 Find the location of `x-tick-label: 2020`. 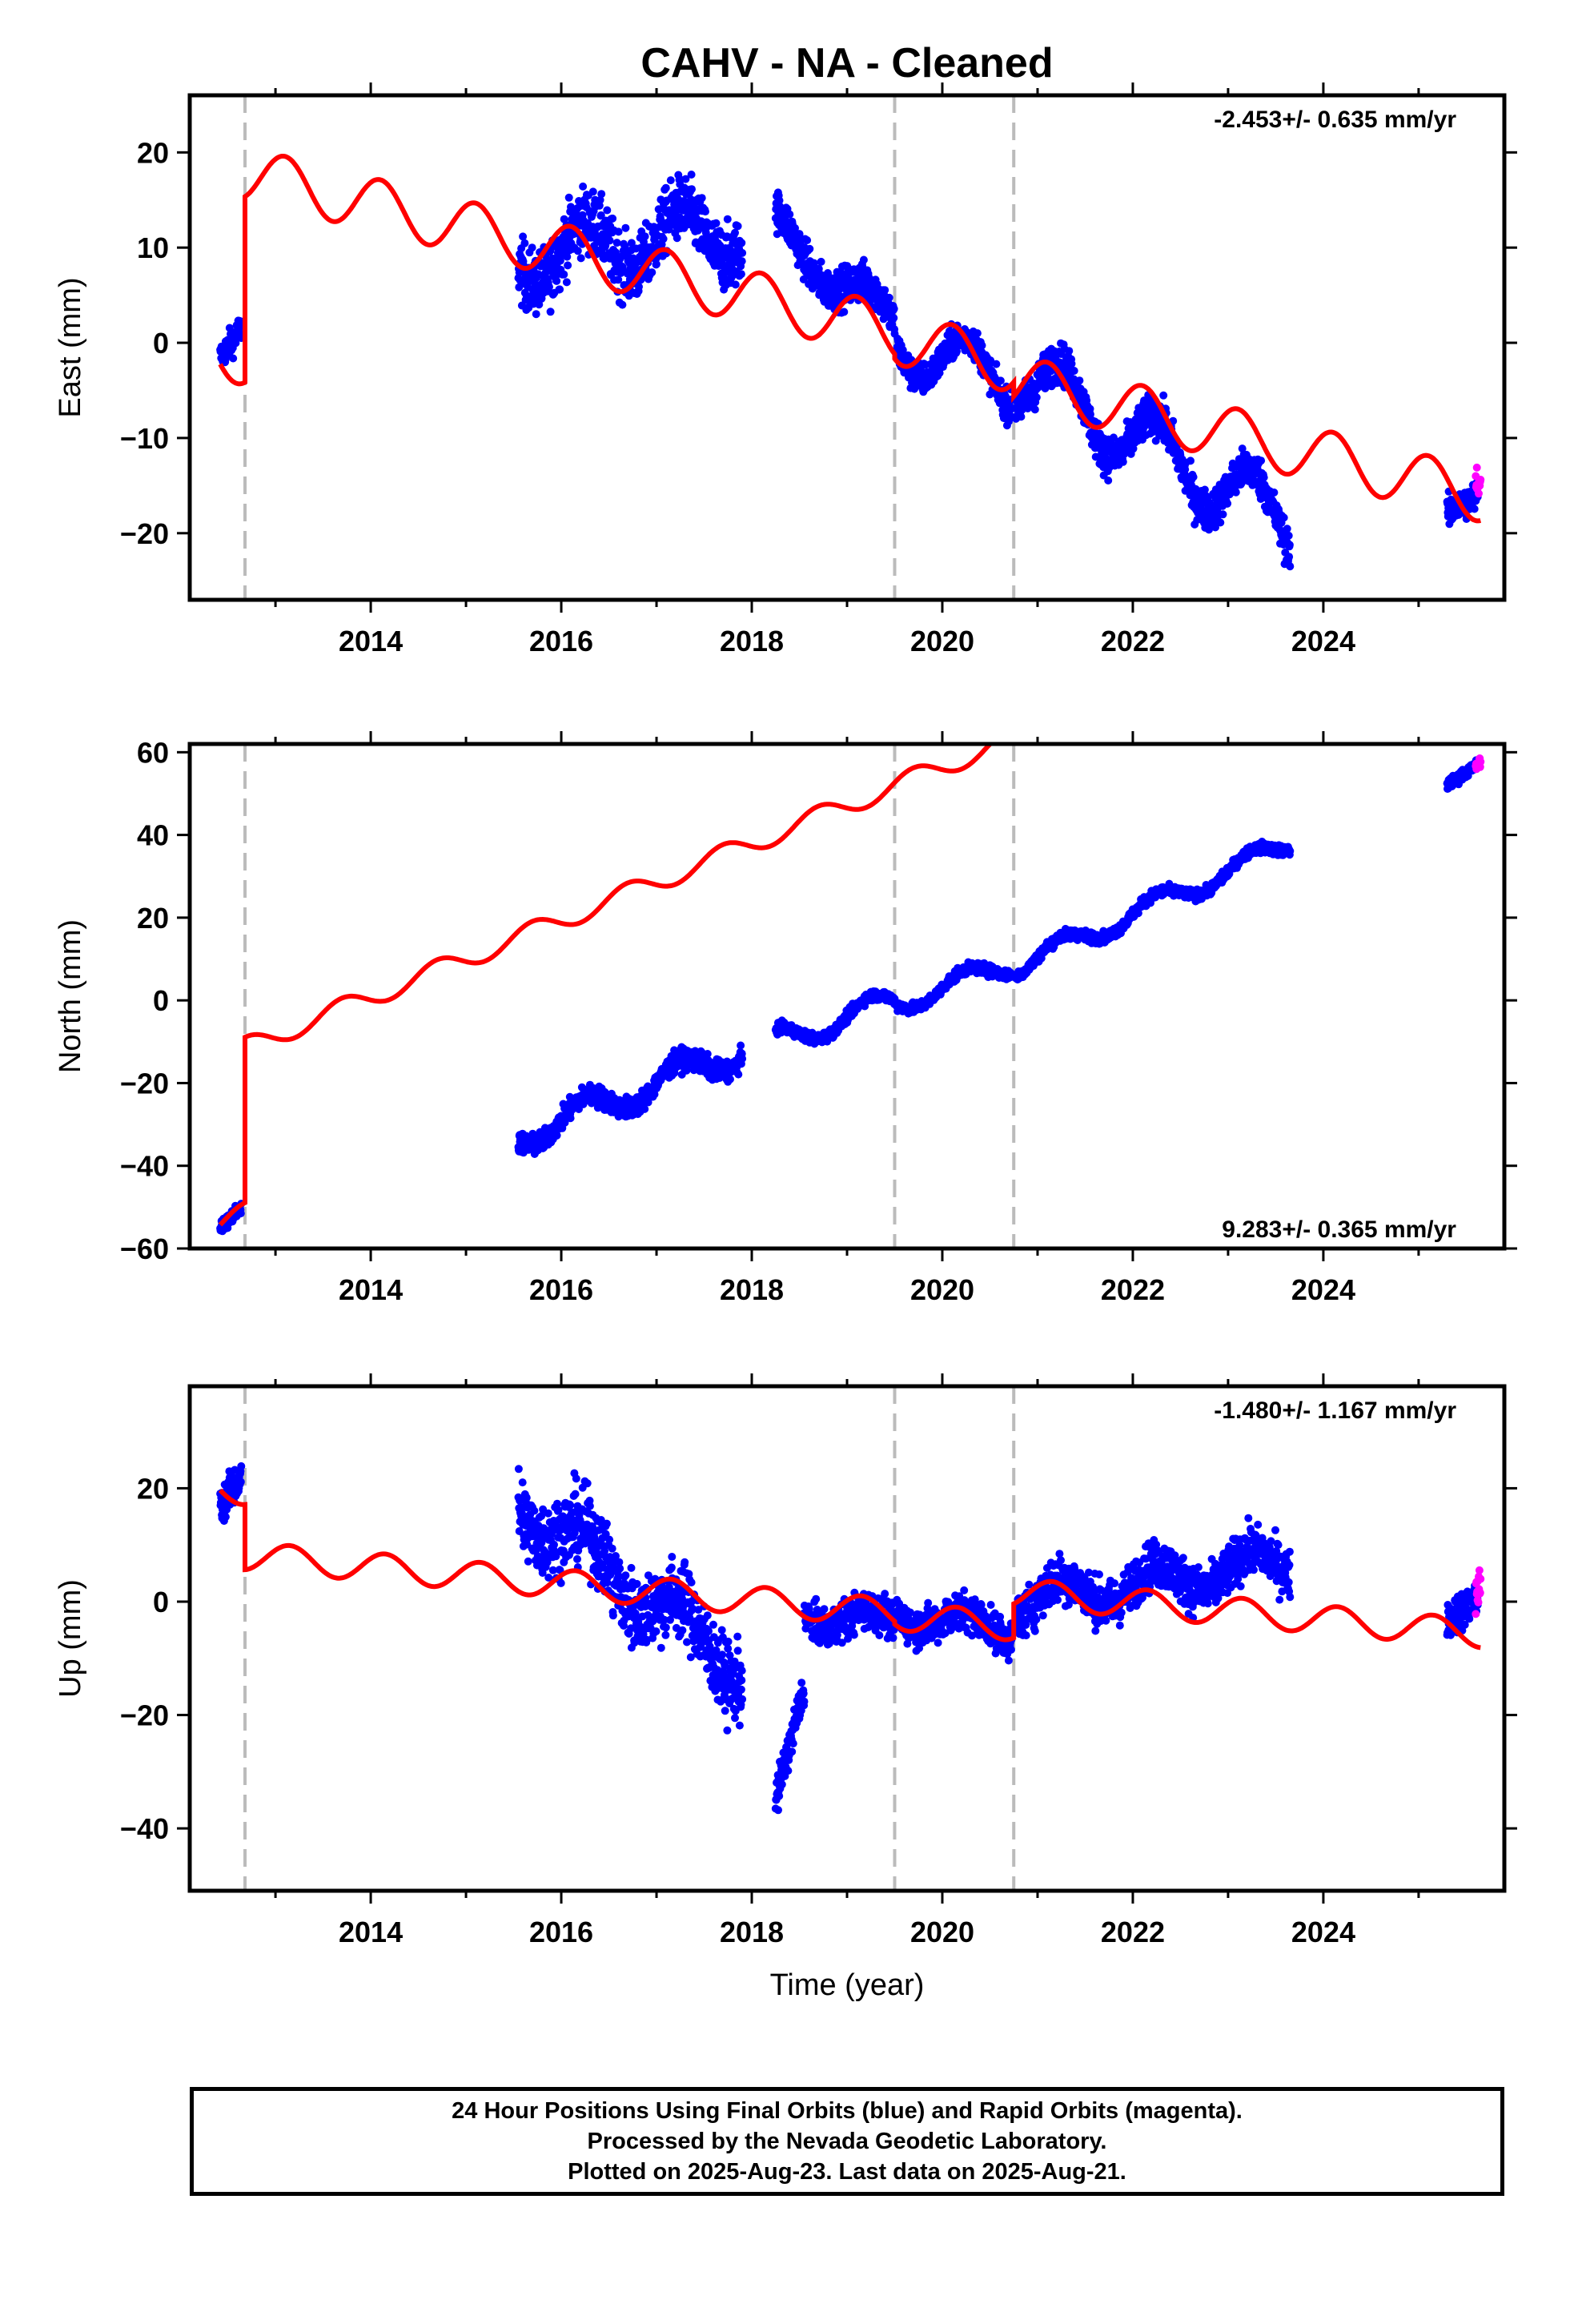

x-tick-label: 2020 is located at coordinates (942, 641).